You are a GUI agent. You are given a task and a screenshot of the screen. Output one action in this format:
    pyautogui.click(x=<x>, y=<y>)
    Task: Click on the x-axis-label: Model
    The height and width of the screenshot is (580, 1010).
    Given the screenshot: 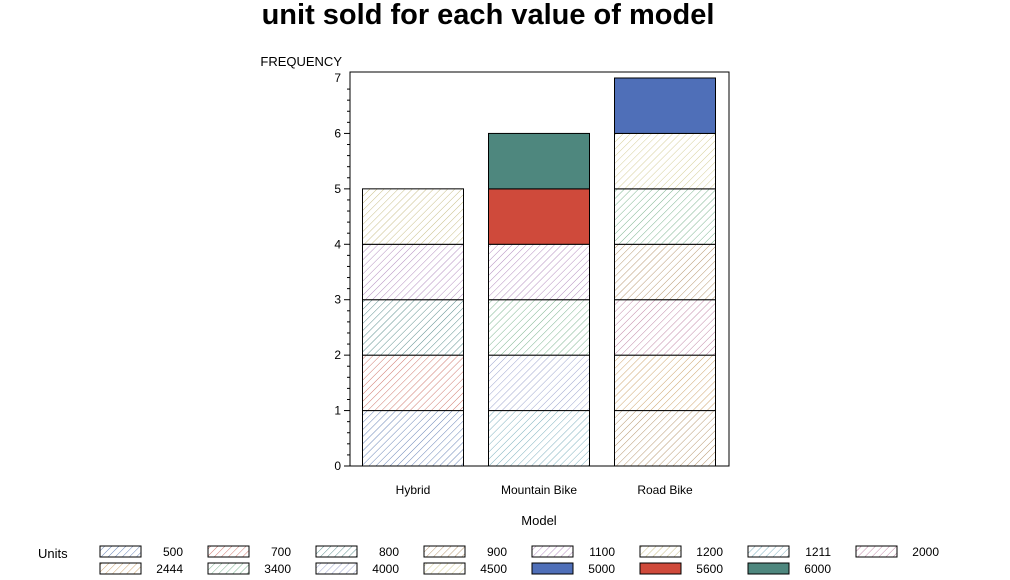 What is the action you would take?
    pyautogui.click(x=539, y=520)
    